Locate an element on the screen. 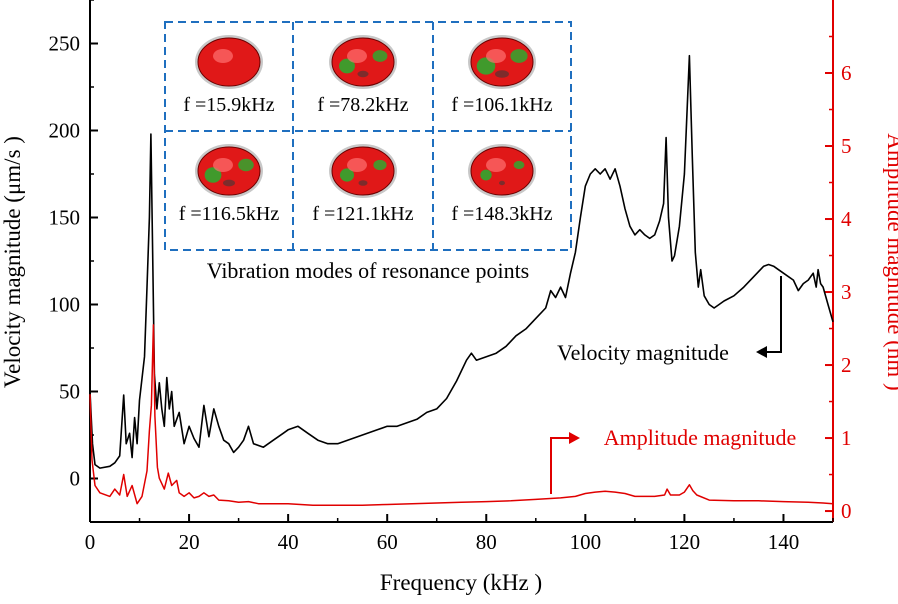 The image size is (898, 604). y-axis-title-left: Velocity magnitude (μm/s ) is located at coordinates (12, 262).